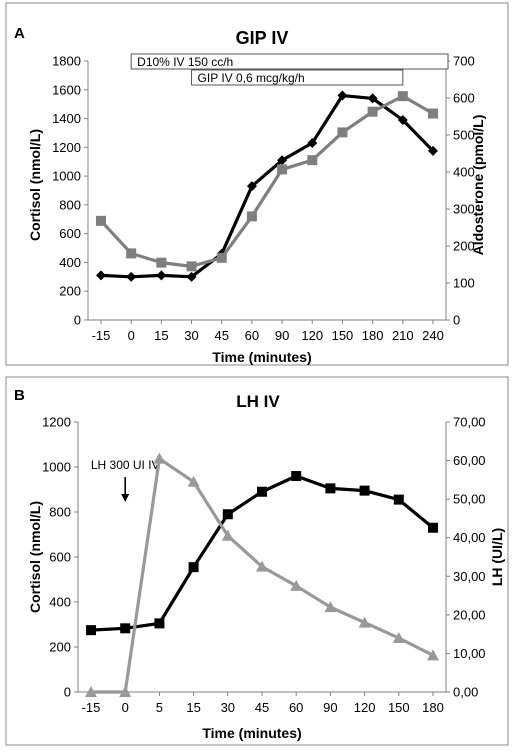 The image size is (514, 752). What do you see at coordinates (258, 401) in the screenshot?
I see `panel-b-title: LH IV` at bounding box center [258, 401].